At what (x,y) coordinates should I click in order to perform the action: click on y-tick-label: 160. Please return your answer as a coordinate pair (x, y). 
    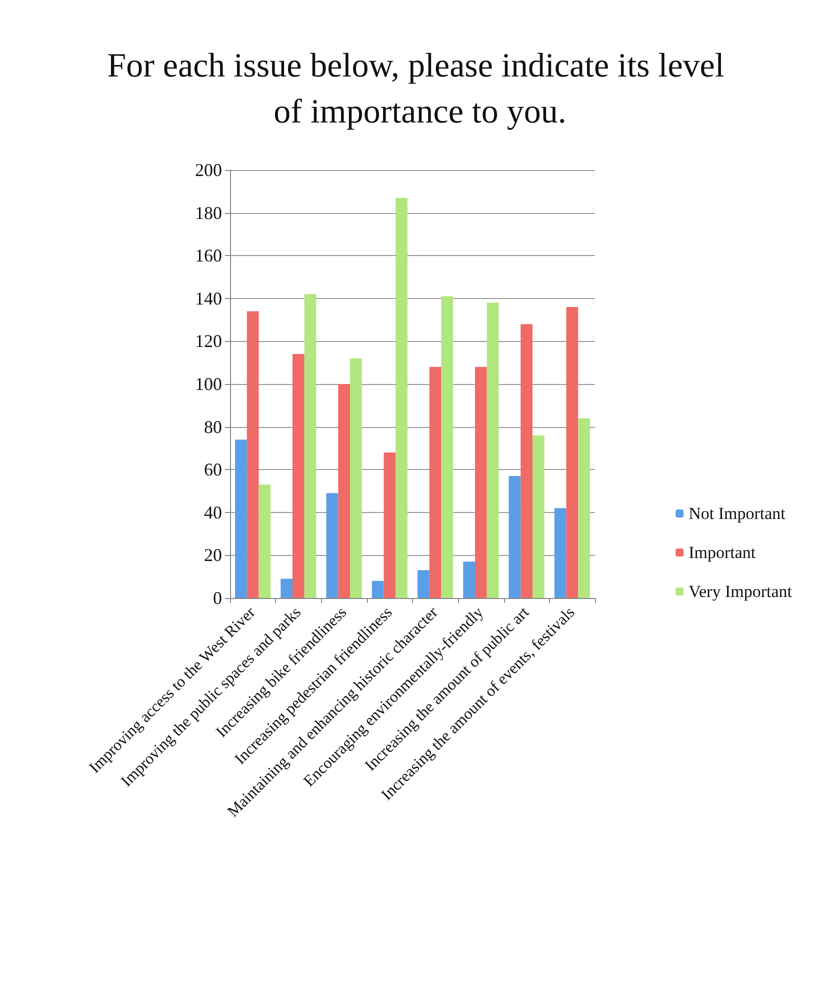
    Looking at the image, I should click on (208, 256).